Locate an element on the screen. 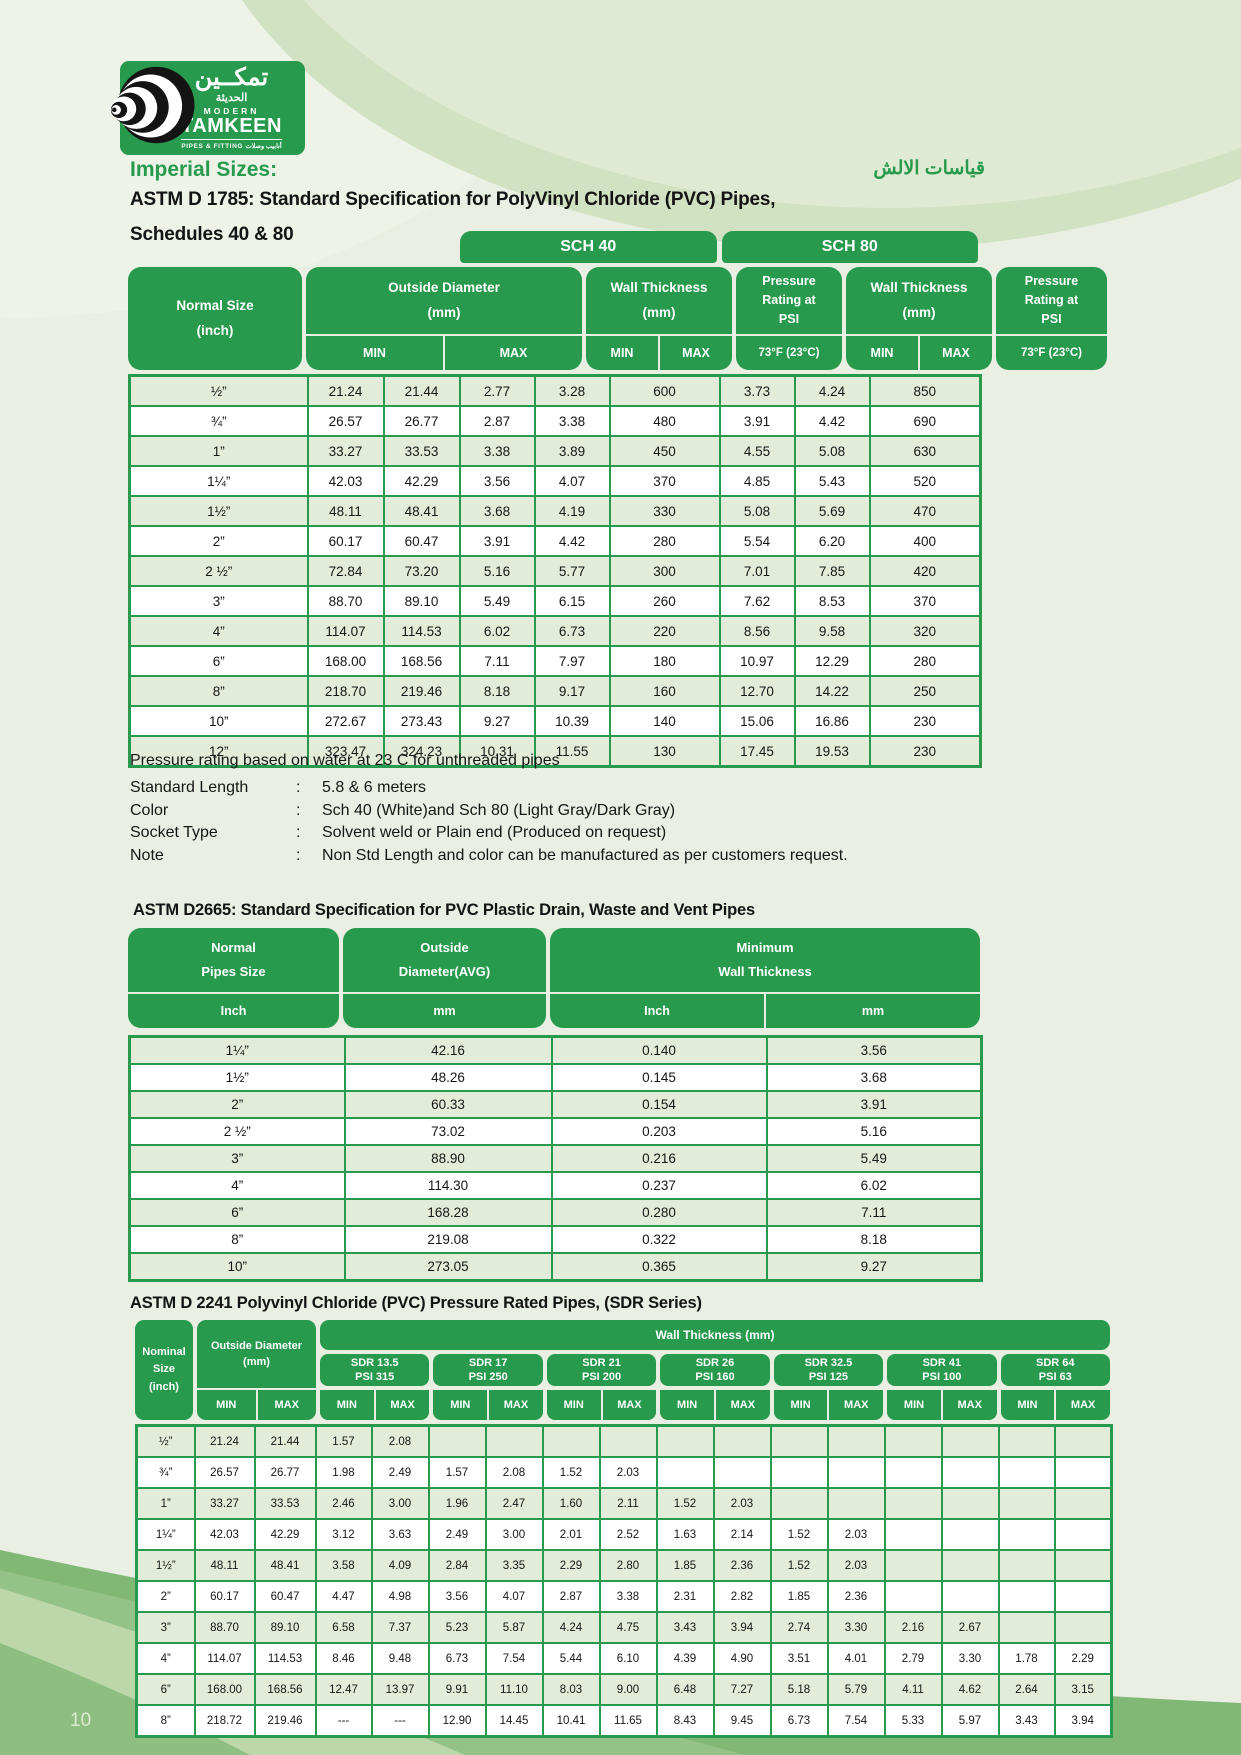  cell: 168.28 is located at coordinates (448, 1212).